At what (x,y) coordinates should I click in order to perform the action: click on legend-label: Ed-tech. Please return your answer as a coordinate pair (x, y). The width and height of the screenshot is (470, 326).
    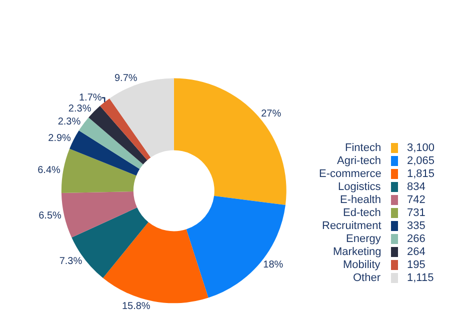
    Looking at the image, I should click on (362, 213).